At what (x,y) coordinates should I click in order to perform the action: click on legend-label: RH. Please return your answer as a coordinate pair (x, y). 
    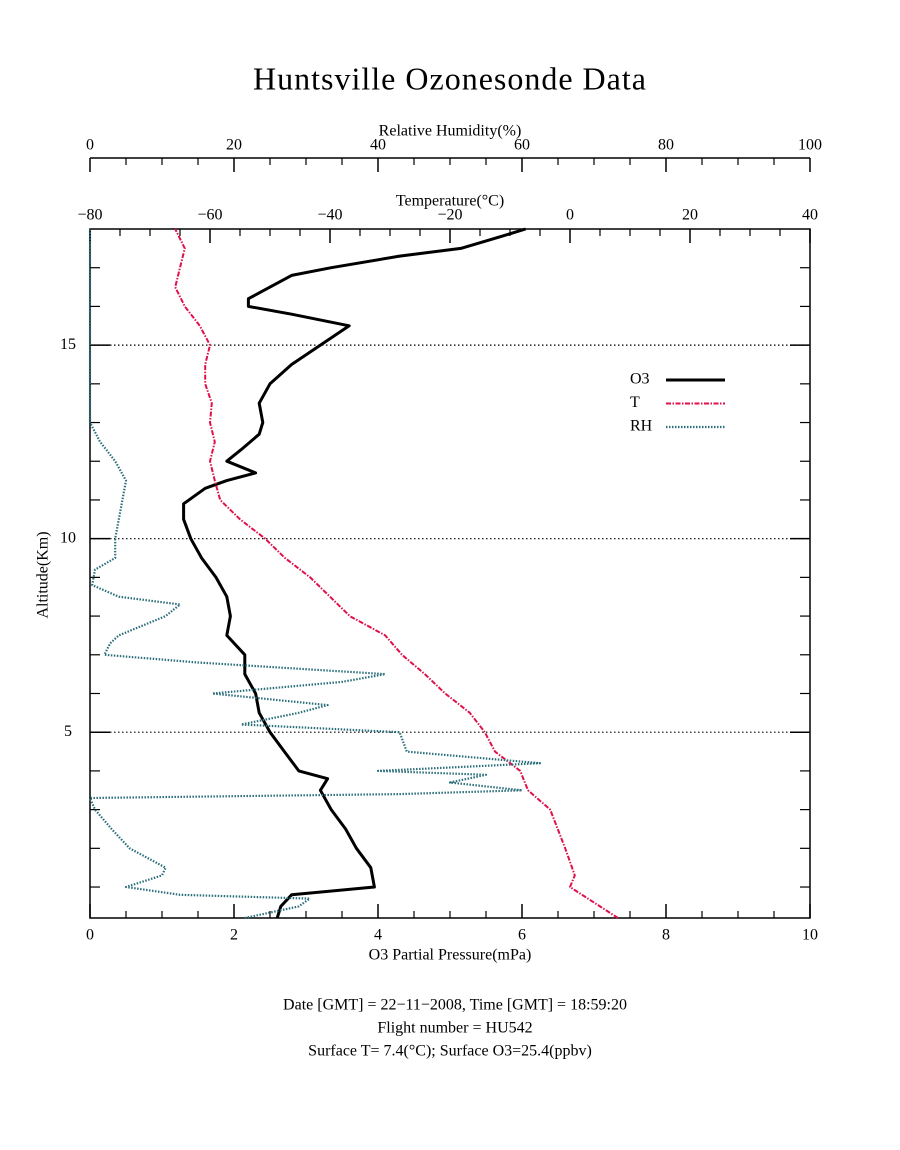
    Looking at the image, I should click on (641, 426).